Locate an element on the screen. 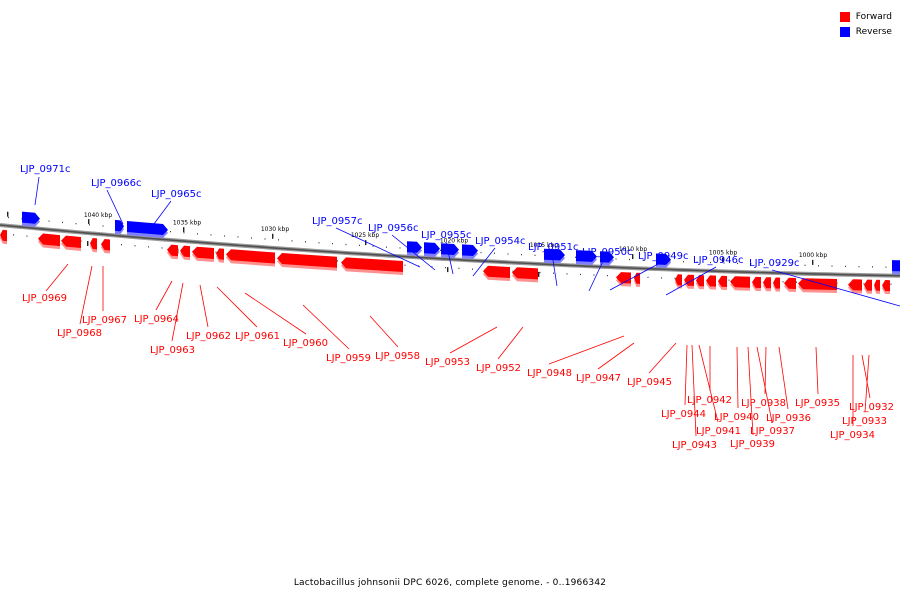 This screenshot has height=600, width=900. gene-label: LJP_0956c is located at coordinates (393, 228).